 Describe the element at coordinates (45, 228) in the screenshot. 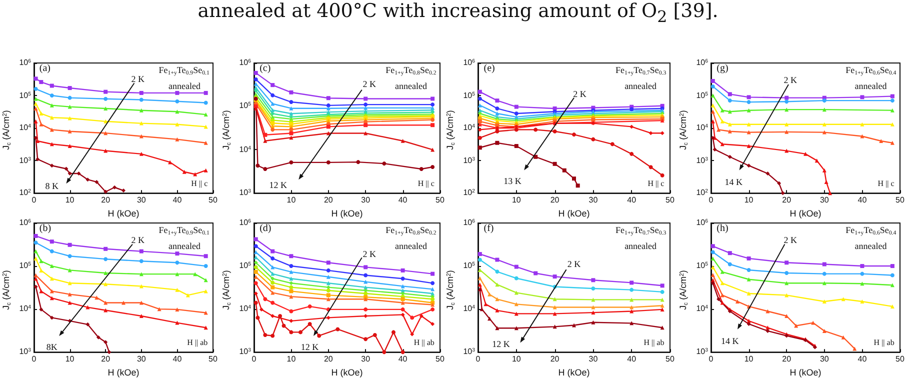

I see `annotation: (b)` at that location.